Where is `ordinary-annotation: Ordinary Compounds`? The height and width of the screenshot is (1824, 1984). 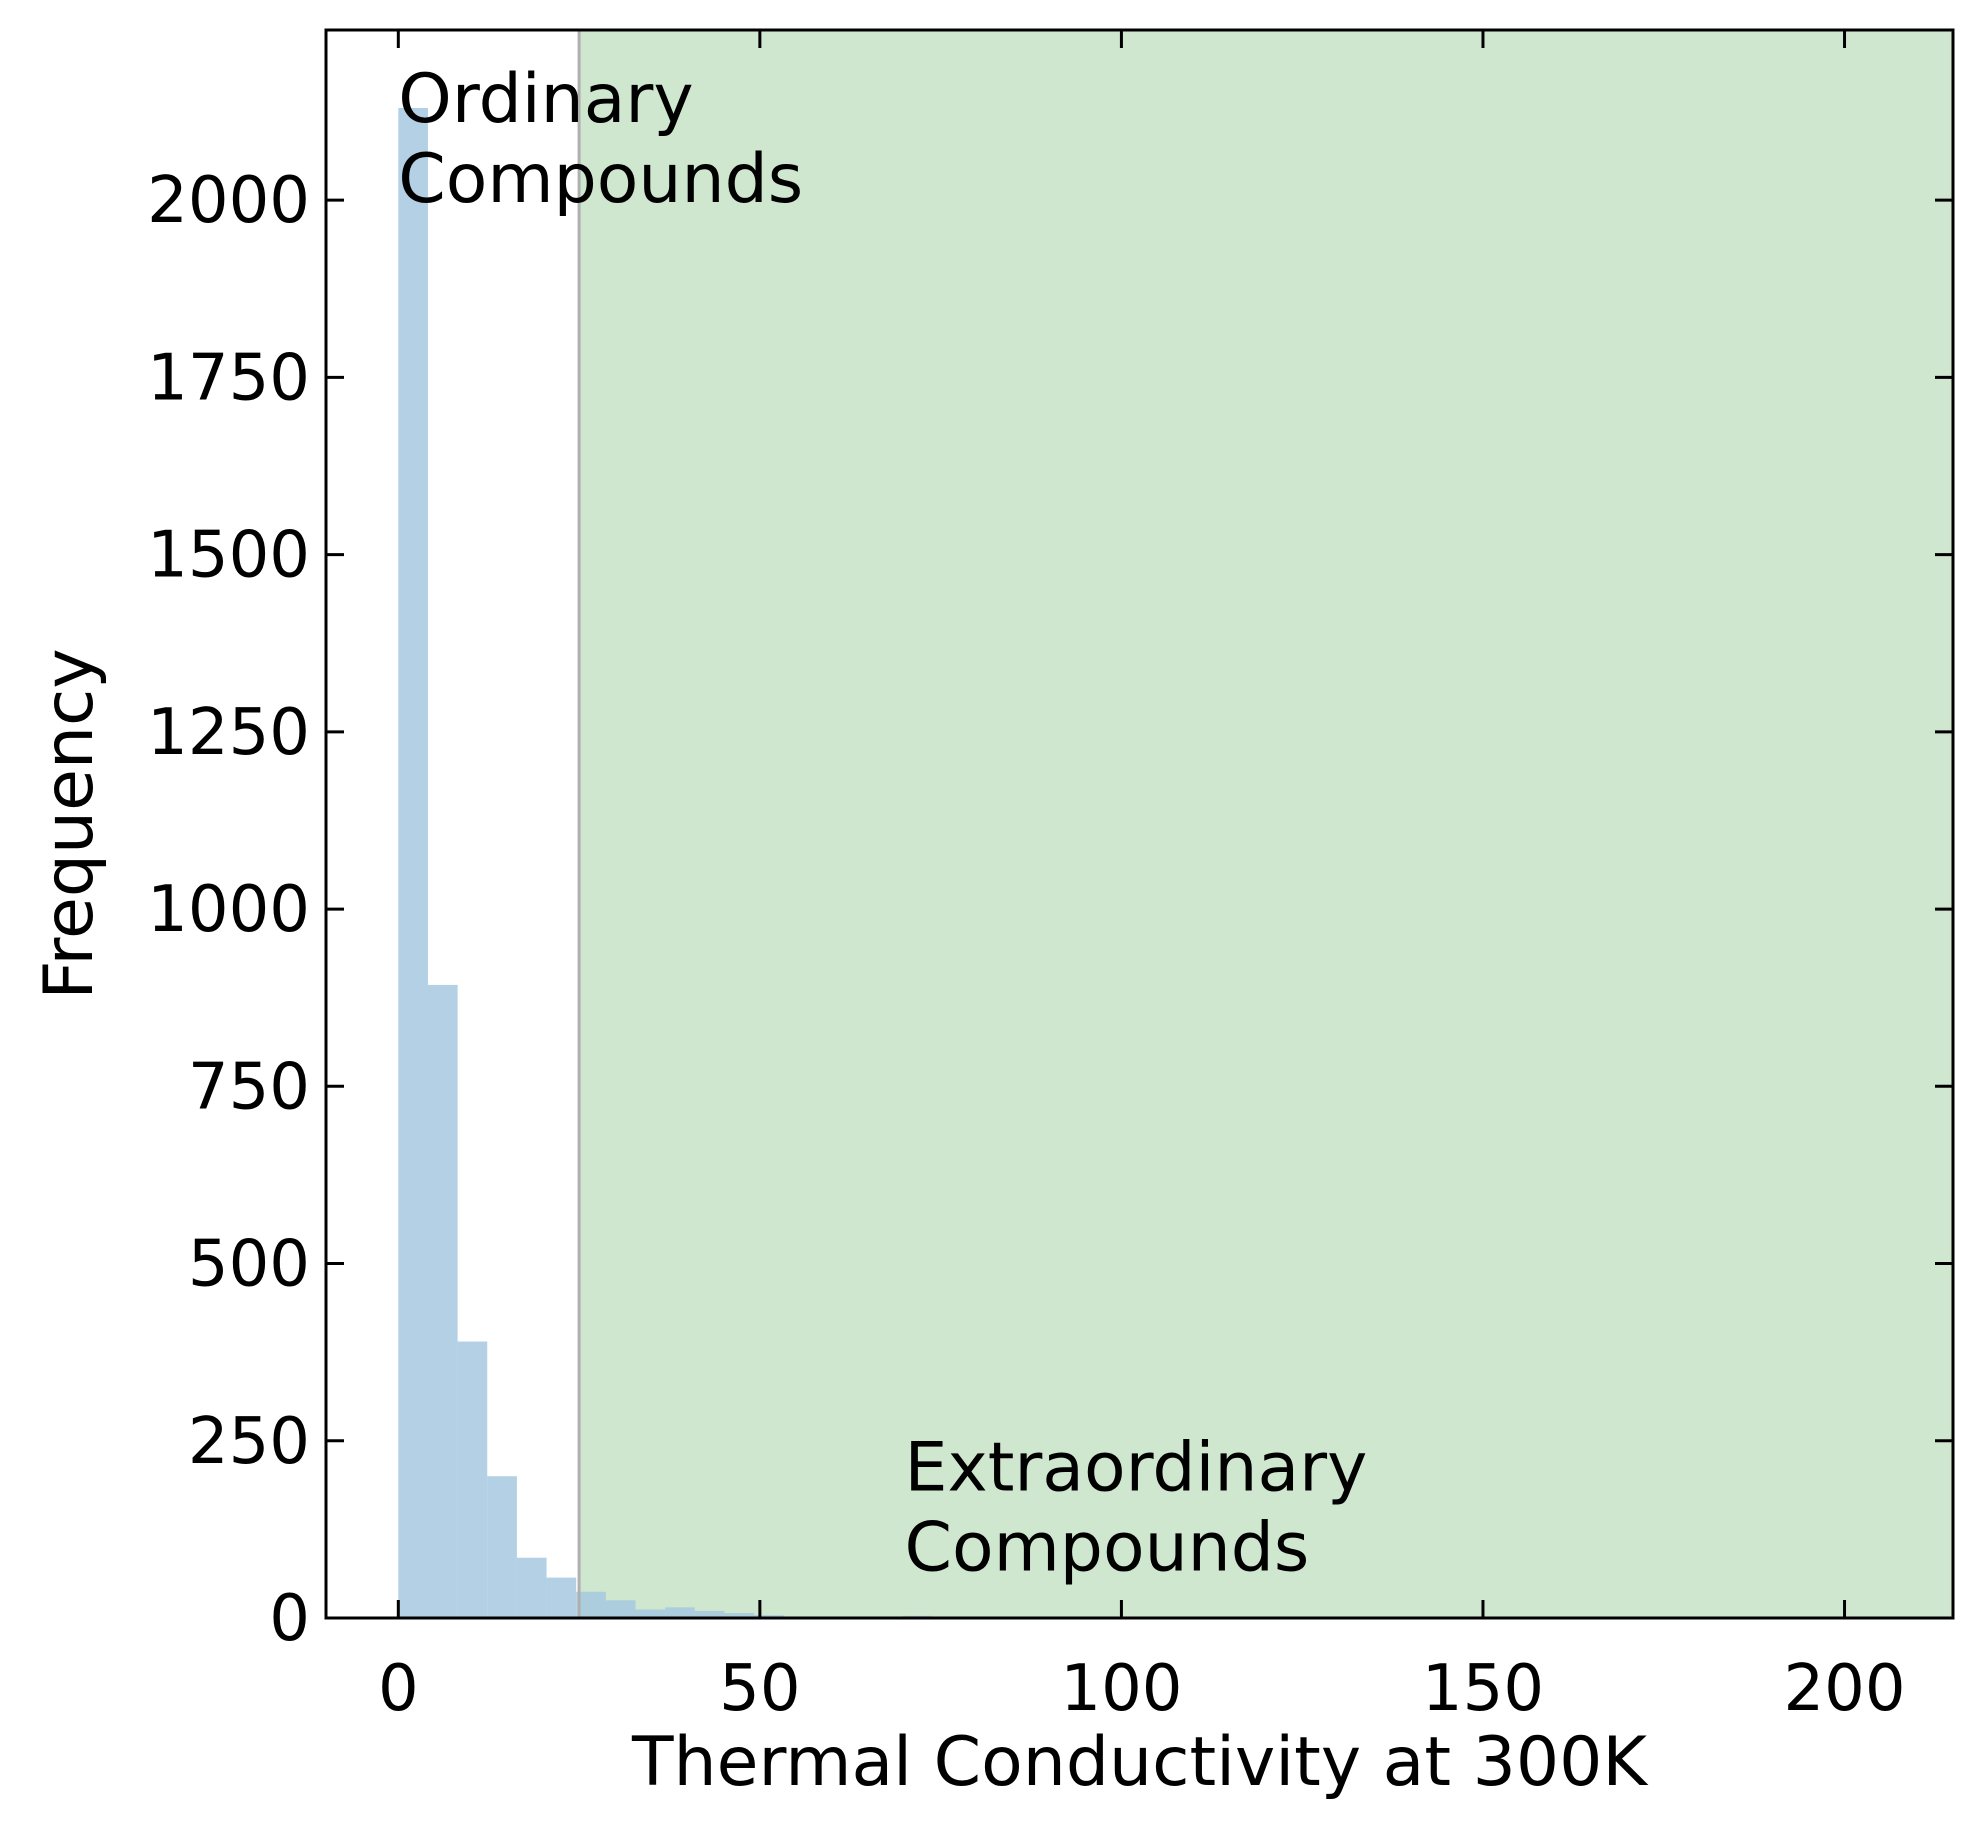
ordinary-annotation: Ordinary Compounds is located at coordinates (600, 139).